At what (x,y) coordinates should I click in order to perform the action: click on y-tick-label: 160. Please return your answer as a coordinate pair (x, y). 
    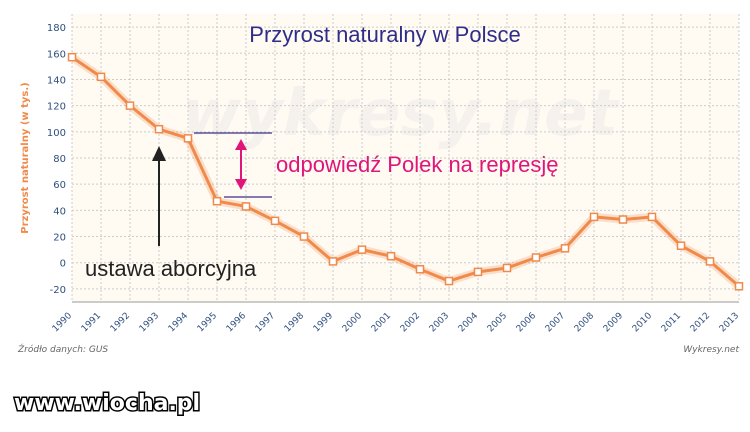
    Looking at the image, I should click on (56, 54).